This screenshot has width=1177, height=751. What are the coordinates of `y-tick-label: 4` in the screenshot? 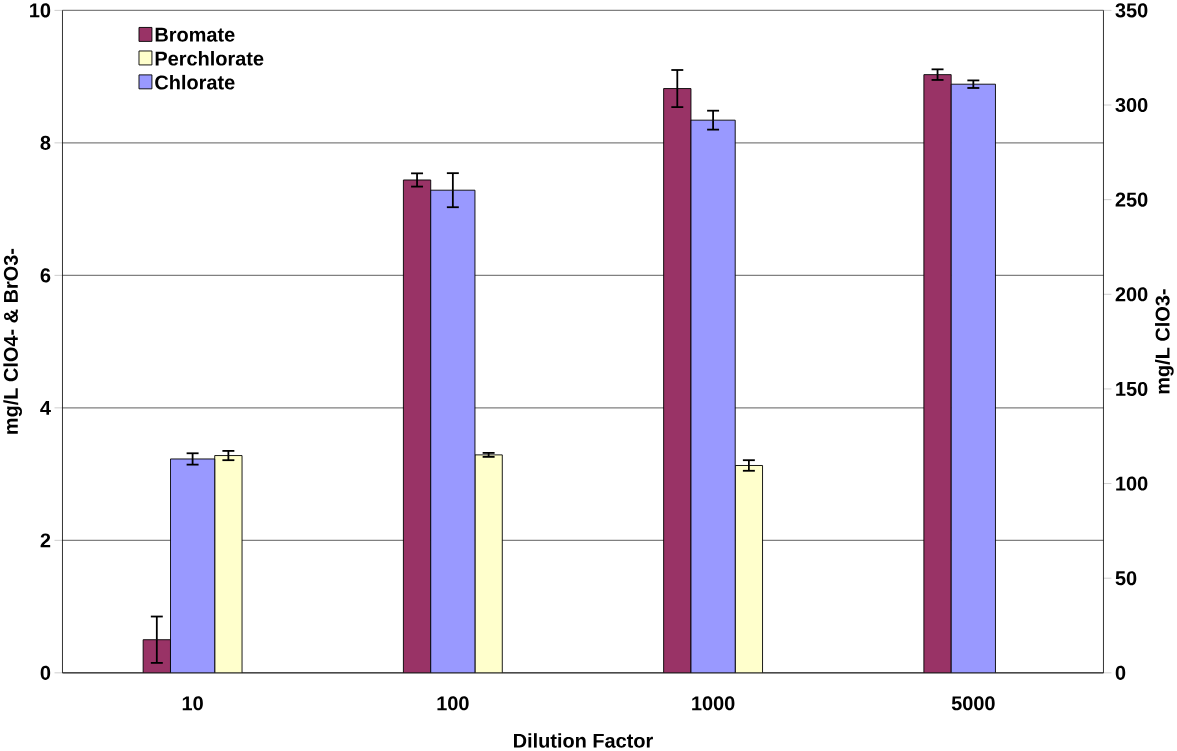 It's located at (45, 407).